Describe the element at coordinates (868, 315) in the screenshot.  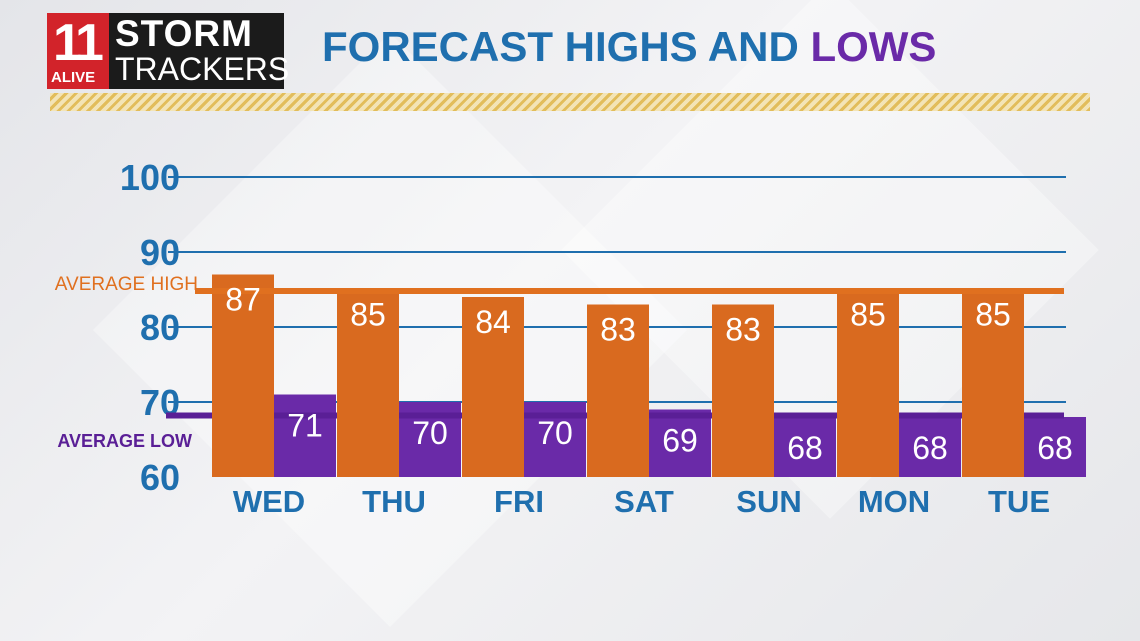
I see `high-value-mon: 85` at that location.